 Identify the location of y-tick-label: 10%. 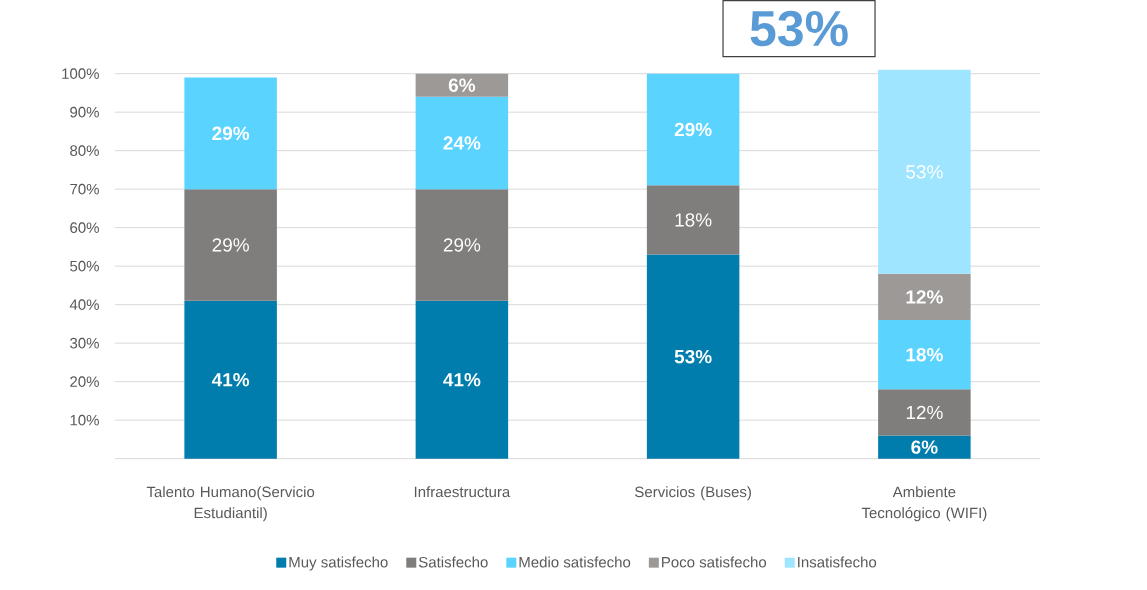
(84, 420).